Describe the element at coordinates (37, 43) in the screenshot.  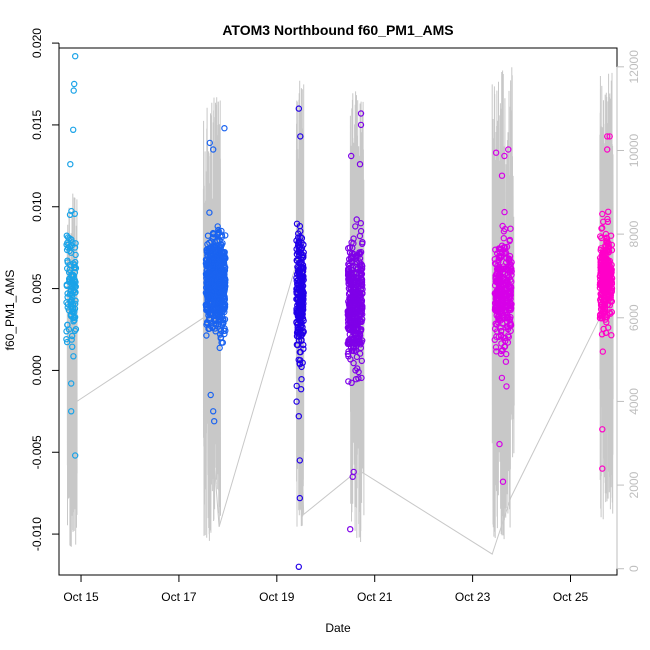
I see `y-tick-label: 0.020` at that location.